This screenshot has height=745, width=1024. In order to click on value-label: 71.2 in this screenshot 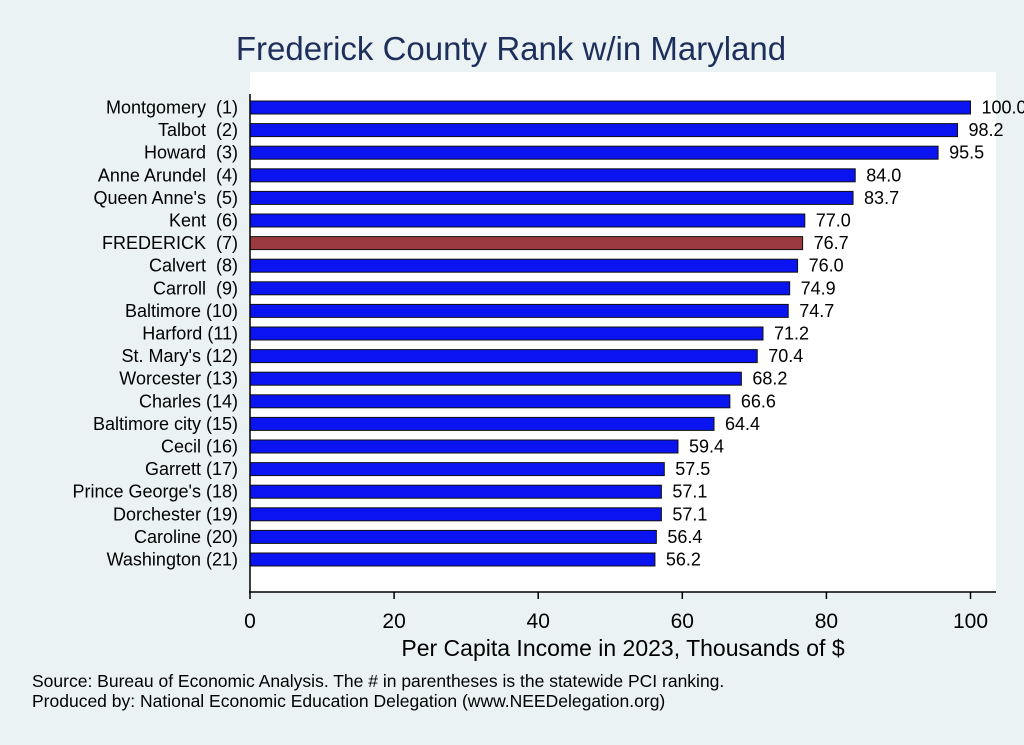, I will do `click(791, 334)`.